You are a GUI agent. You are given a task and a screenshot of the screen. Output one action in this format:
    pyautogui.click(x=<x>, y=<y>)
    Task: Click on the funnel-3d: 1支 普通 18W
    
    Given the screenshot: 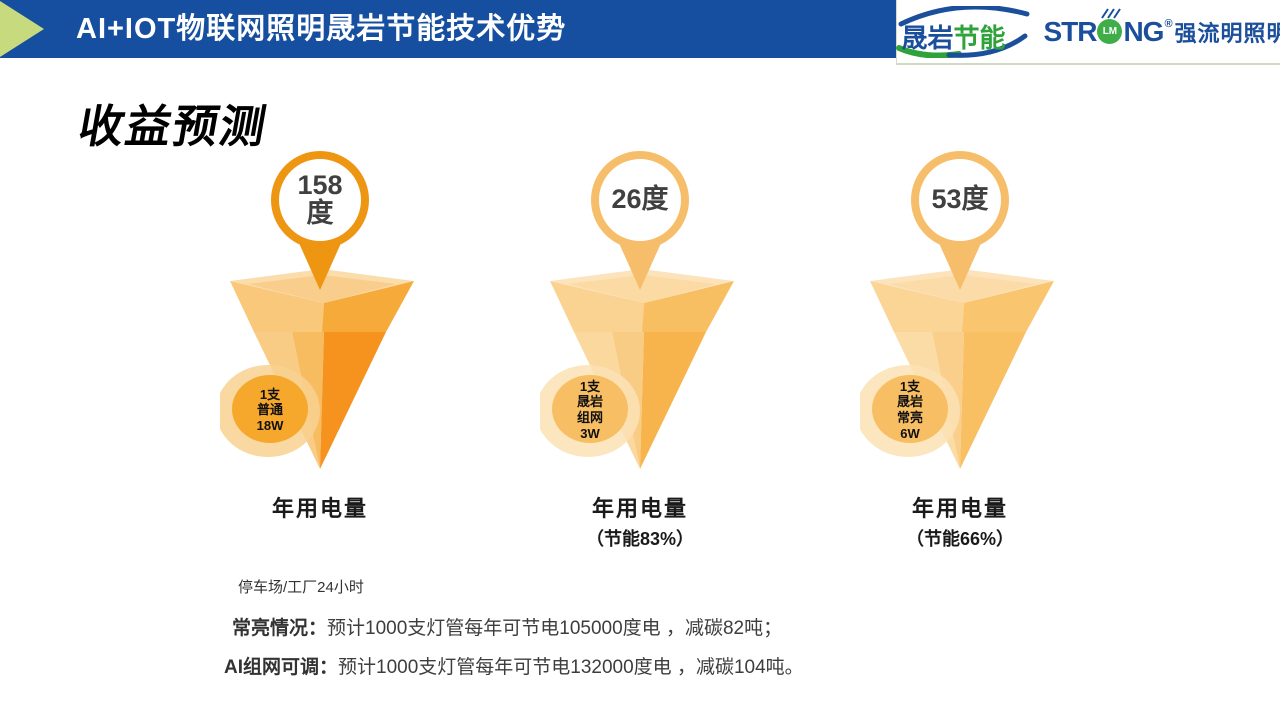 What is the action you would take?
    pyautogui.click(x=318, y=371)
    